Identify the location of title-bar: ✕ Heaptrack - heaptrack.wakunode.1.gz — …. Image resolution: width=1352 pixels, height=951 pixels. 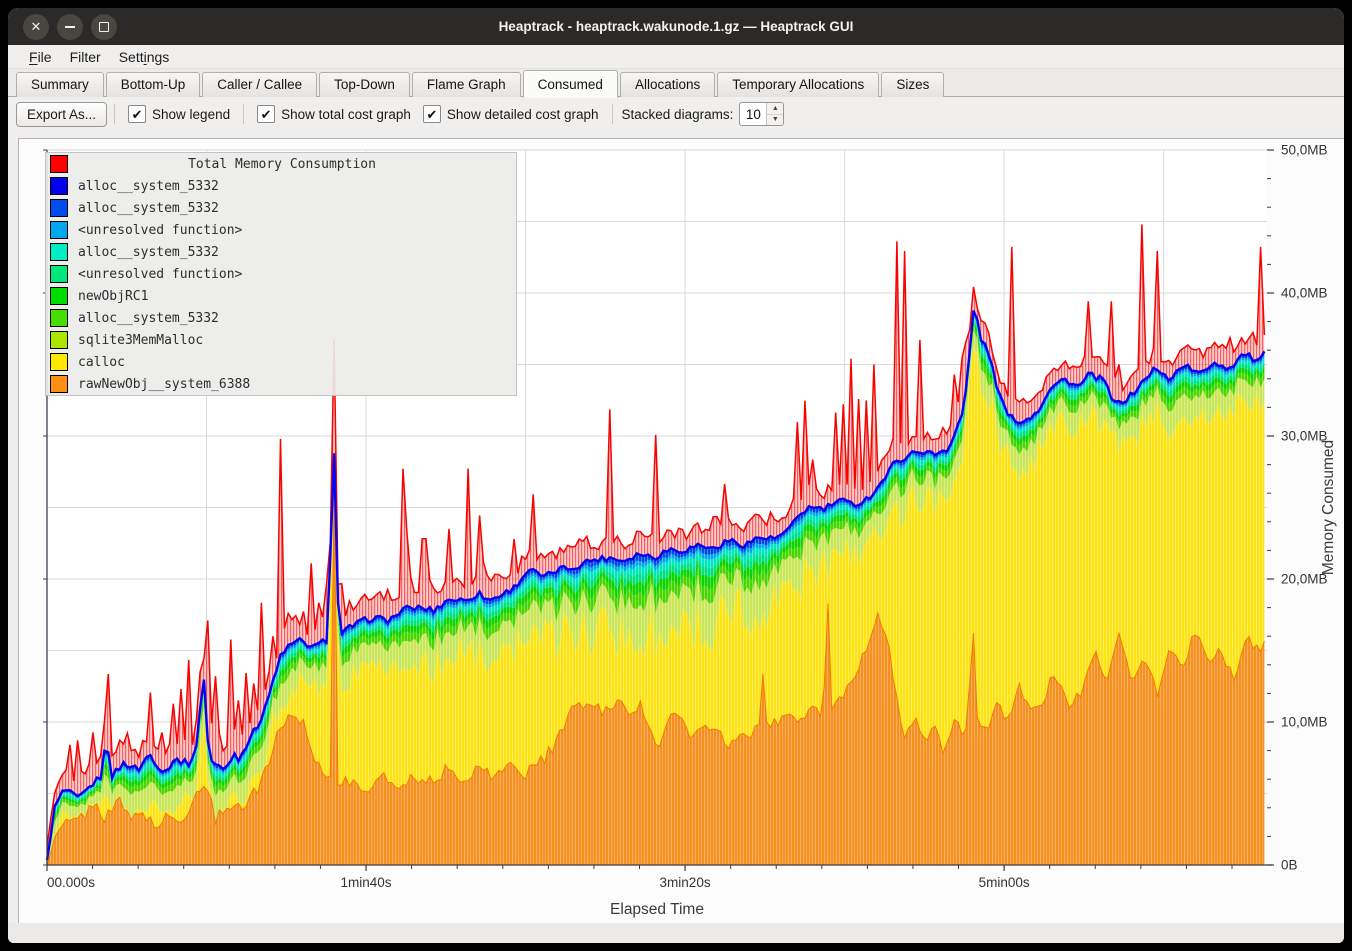
(676, 26).